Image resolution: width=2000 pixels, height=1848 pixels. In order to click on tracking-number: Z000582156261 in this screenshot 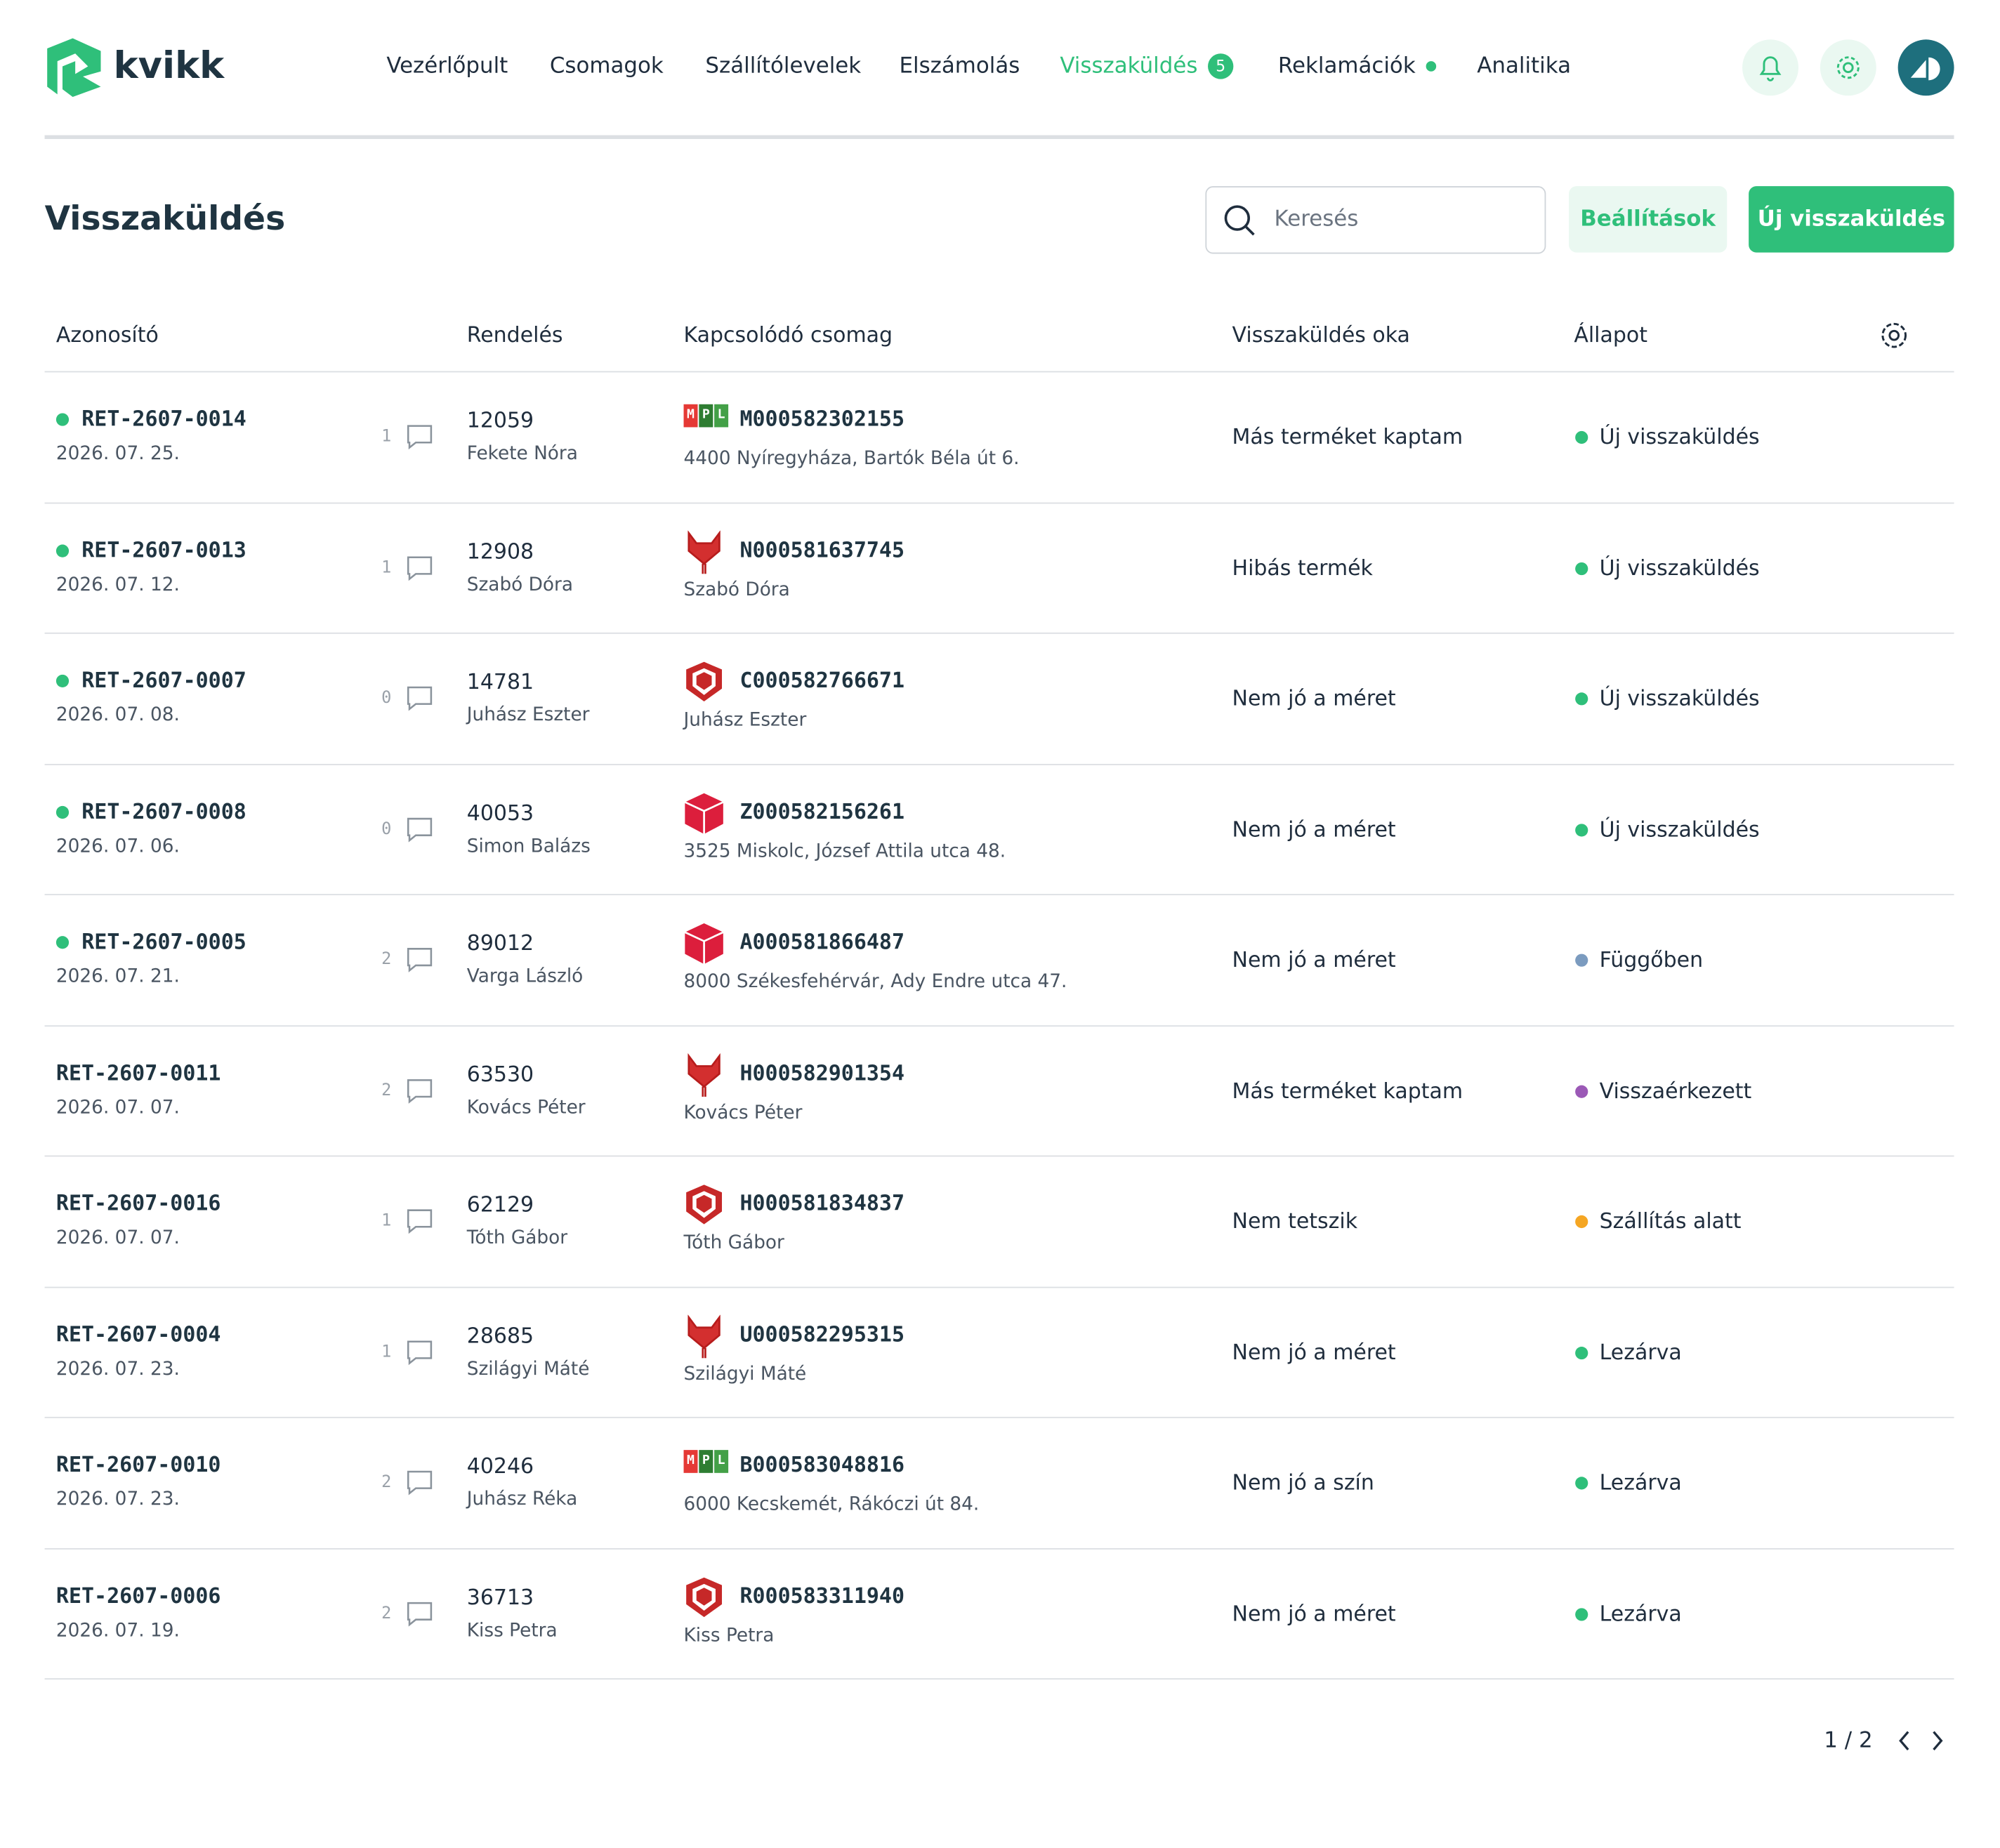, I will do `click(822, 811)`.